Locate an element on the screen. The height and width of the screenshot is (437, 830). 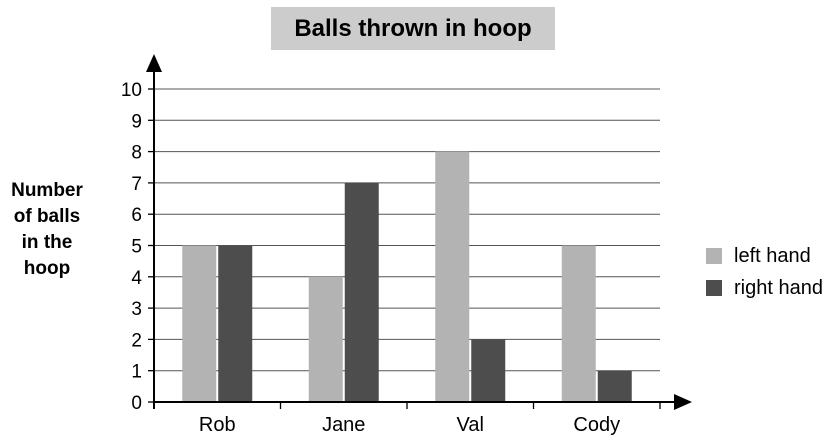
y-tick-label: 9 is located at coordinates (136, 121).